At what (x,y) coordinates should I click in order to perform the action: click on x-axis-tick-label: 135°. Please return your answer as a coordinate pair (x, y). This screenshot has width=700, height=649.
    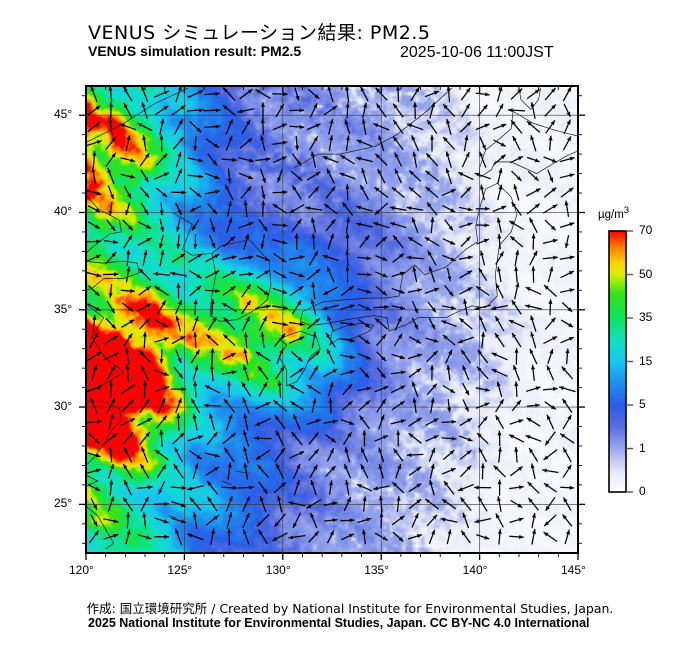
    Looking at the image, I should click on (377, 570).